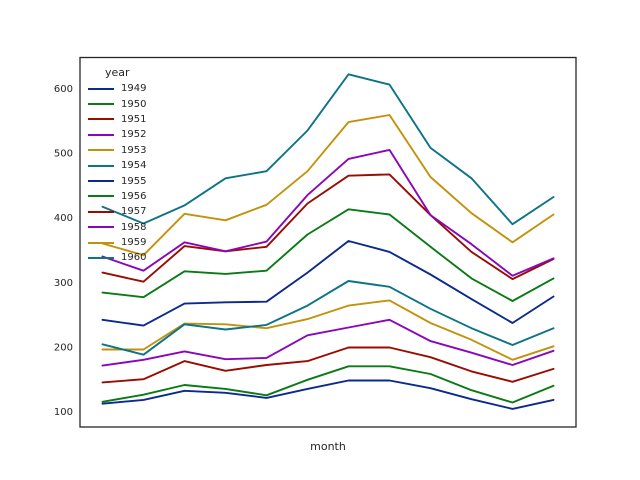 The width and height of the screenshot is (640, 480). What do you see at coordinates (117, 227) in the screenshot?
I see `legend-item-1958: 1958` at bounding box center [117, 227].